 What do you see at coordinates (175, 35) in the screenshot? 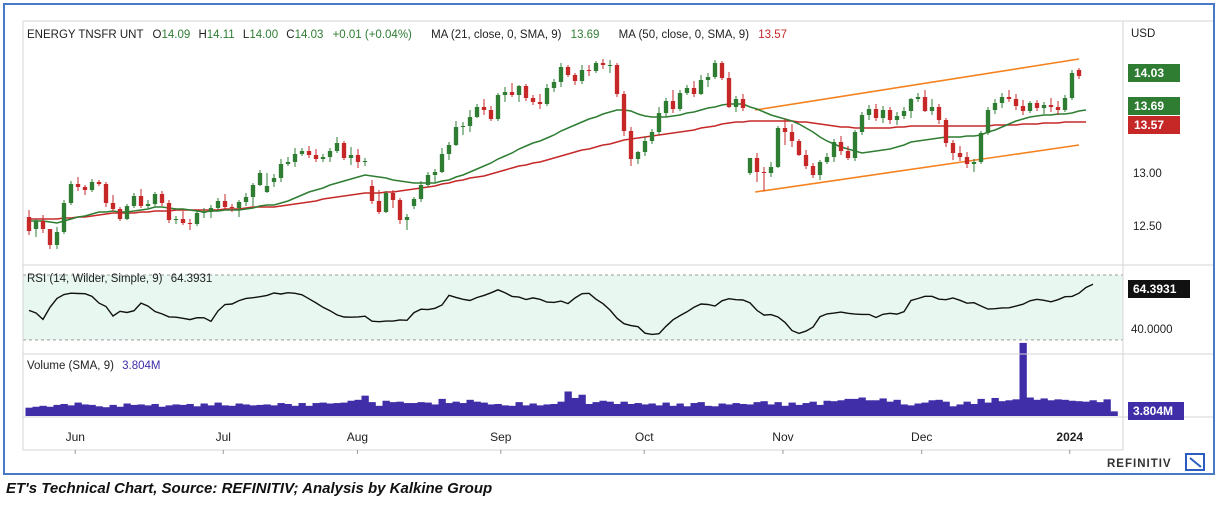
I see `legend-open: 14.09` at bounding box center [175, 35].